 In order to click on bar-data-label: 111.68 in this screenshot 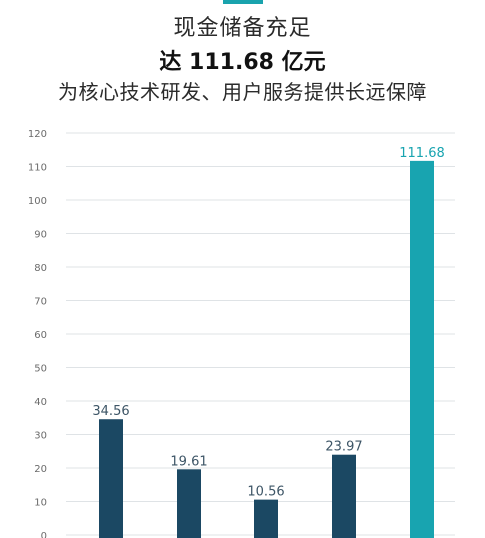, I will do `click(422, 153)`.